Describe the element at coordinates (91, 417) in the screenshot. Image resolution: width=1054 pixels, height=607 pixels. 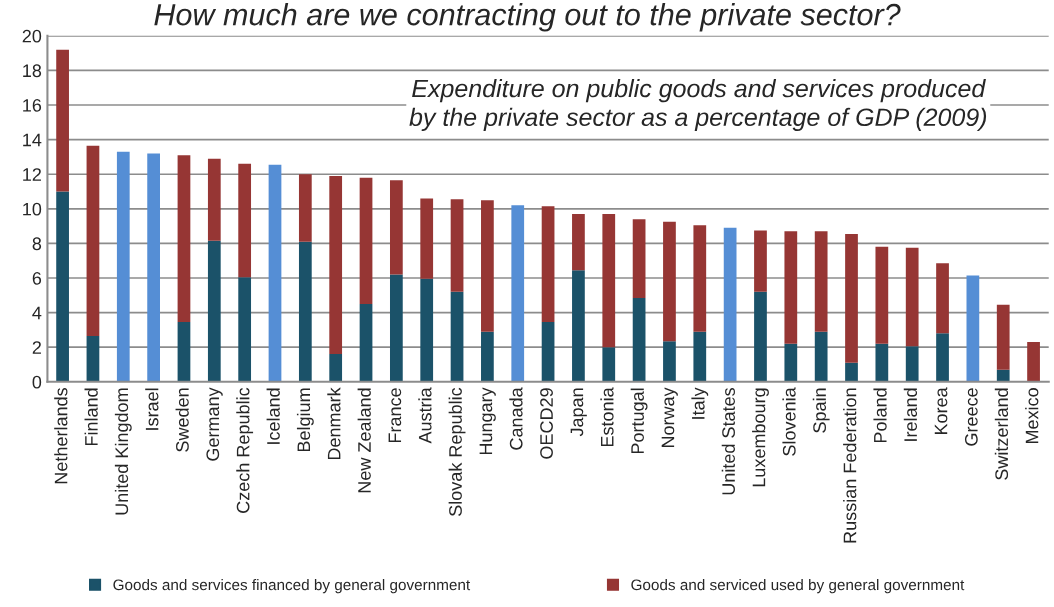
I see `x-tick-label: Finland` at that location.